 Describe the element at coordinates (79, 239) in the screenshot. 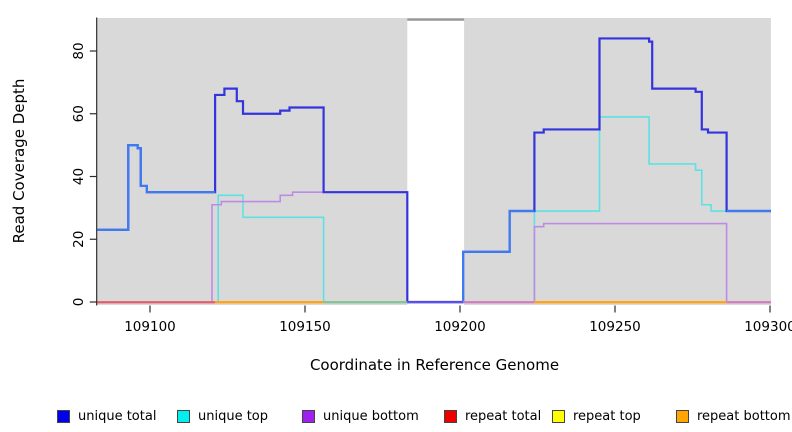

I see `y-tick-label: 20` at that location.